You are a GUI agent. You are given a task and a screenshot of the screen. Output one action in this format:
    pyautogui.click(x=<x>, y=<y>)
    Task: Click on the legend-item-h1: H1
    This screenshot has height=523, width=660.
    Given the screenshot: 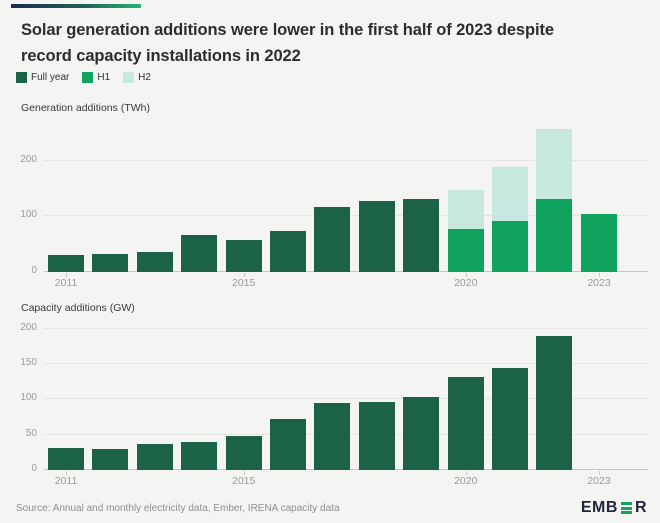 What is the action you would take?
    pyautogui.click(x=96, y=77)
    